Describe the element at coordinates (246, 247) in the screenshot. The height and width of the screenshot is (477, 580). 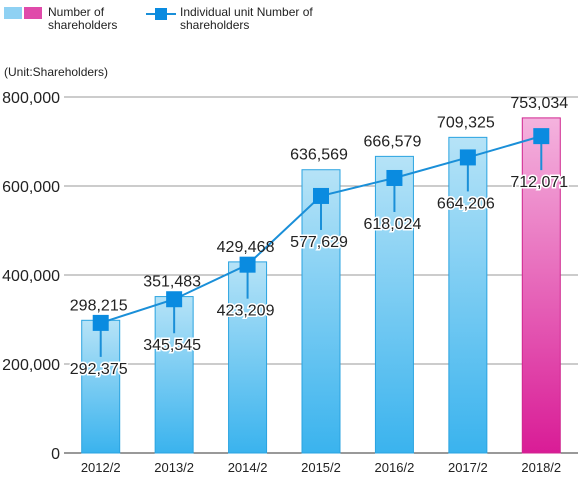
I see `bar-value-label: 429,468` at that location.